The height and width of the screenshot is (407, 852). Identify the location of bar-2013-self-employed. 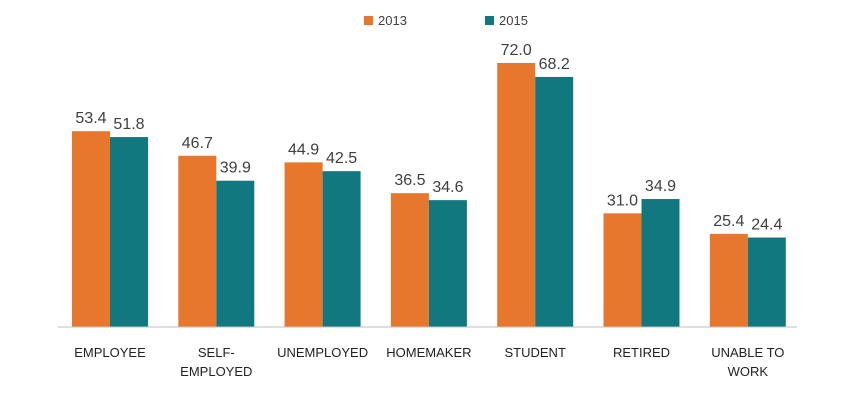
(197, 241).